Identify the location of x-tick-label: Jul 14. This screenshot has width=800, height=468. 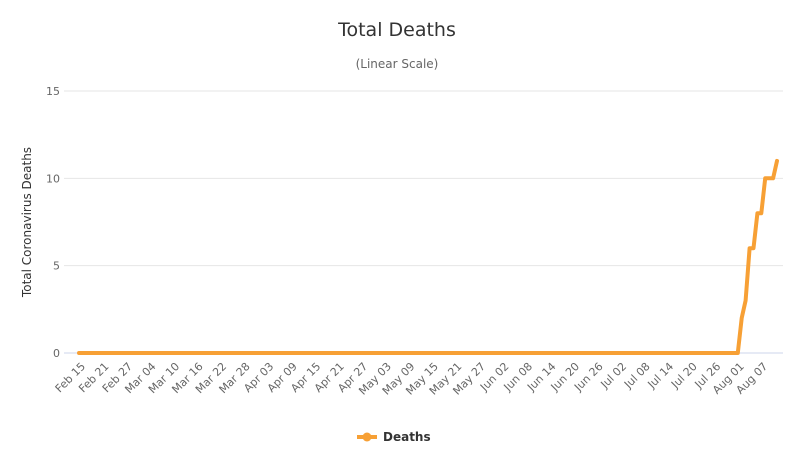
(661, 376).